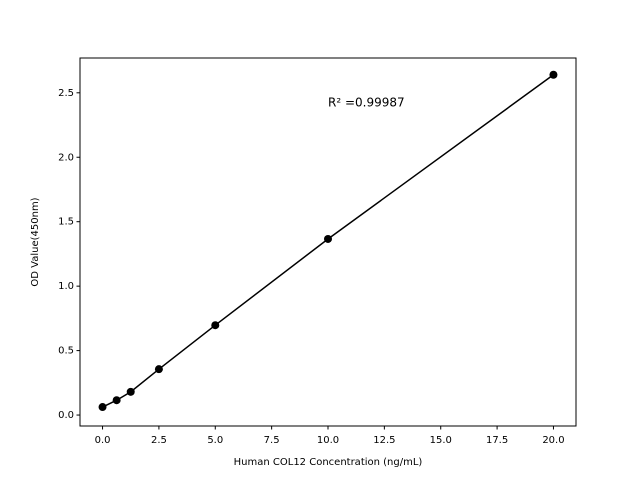 The height and width of the screenshot is (480, 640). Describe the element at coordinates (441, 440) in the screenshot. I see `x-tick-label: 15.0` at that location.